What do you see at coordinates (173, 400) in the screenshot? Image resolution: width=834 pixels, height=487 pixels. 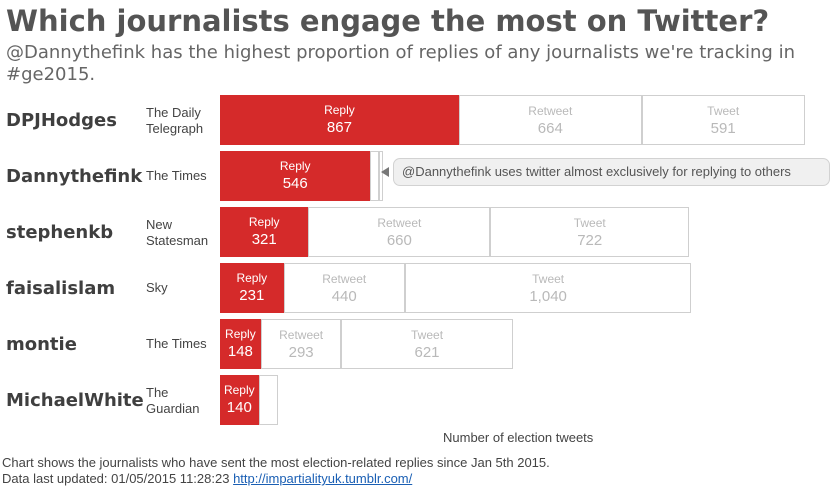 I see `outlet-label-6: The Guardian` at bounding box center [173, 400].